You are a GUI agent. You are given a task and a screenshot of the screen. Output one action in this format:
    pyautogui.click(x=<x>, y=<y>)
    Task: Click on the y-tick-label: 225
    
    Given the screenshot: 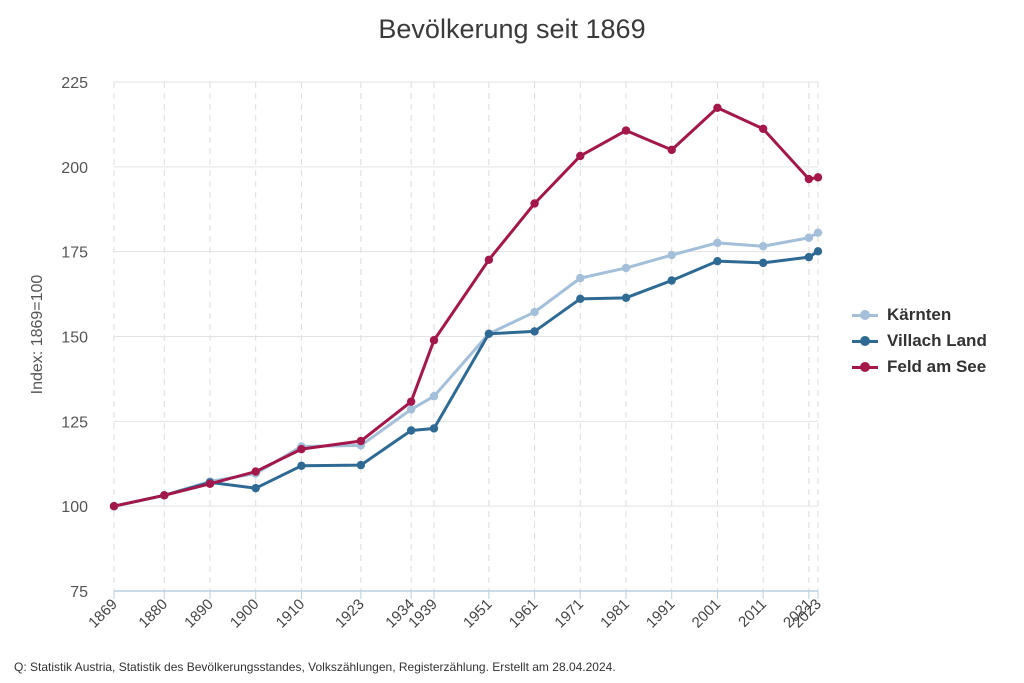 What is the action you would take?
    pyautogui.click(x=74, y=83)
    